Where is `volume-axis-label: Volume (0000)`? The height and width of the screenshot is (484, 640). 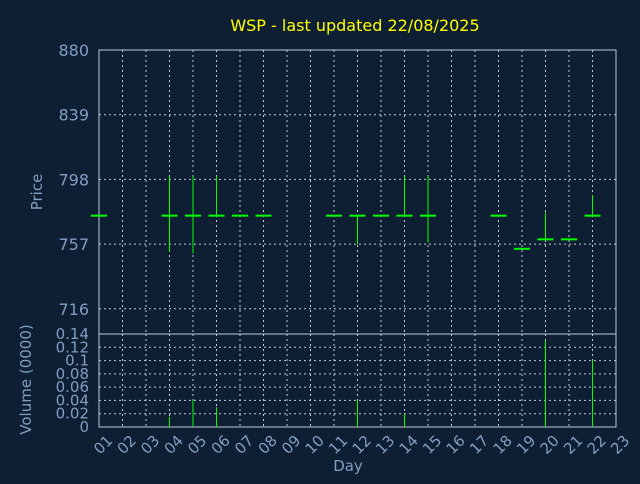
volume-axis-label: Volume (0000) is located at coordinates (26, 379).